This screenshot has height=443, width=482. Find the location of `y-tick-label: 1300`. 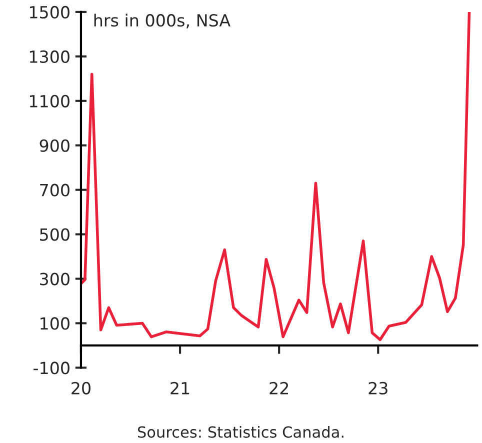

y-tick-label: 1300 is located at coordinates (50, 56).